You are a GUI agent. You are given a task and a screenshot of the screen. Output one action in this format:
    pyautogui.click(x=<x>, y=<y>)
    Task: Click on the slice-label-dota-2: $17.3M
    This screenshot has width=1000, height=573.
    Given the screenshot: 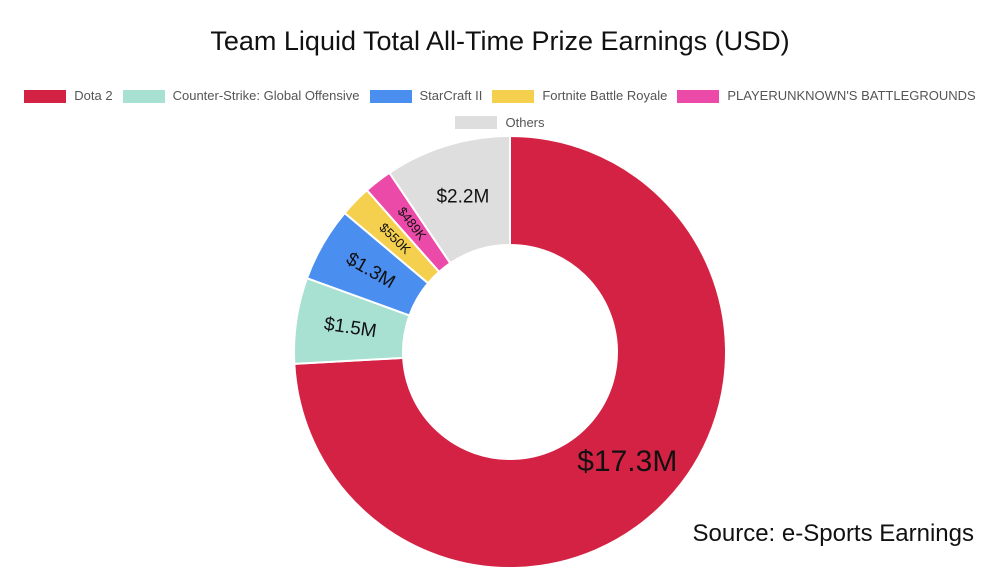 What is the action you would take?
    pyautogui.click(x=627, y=461)
    